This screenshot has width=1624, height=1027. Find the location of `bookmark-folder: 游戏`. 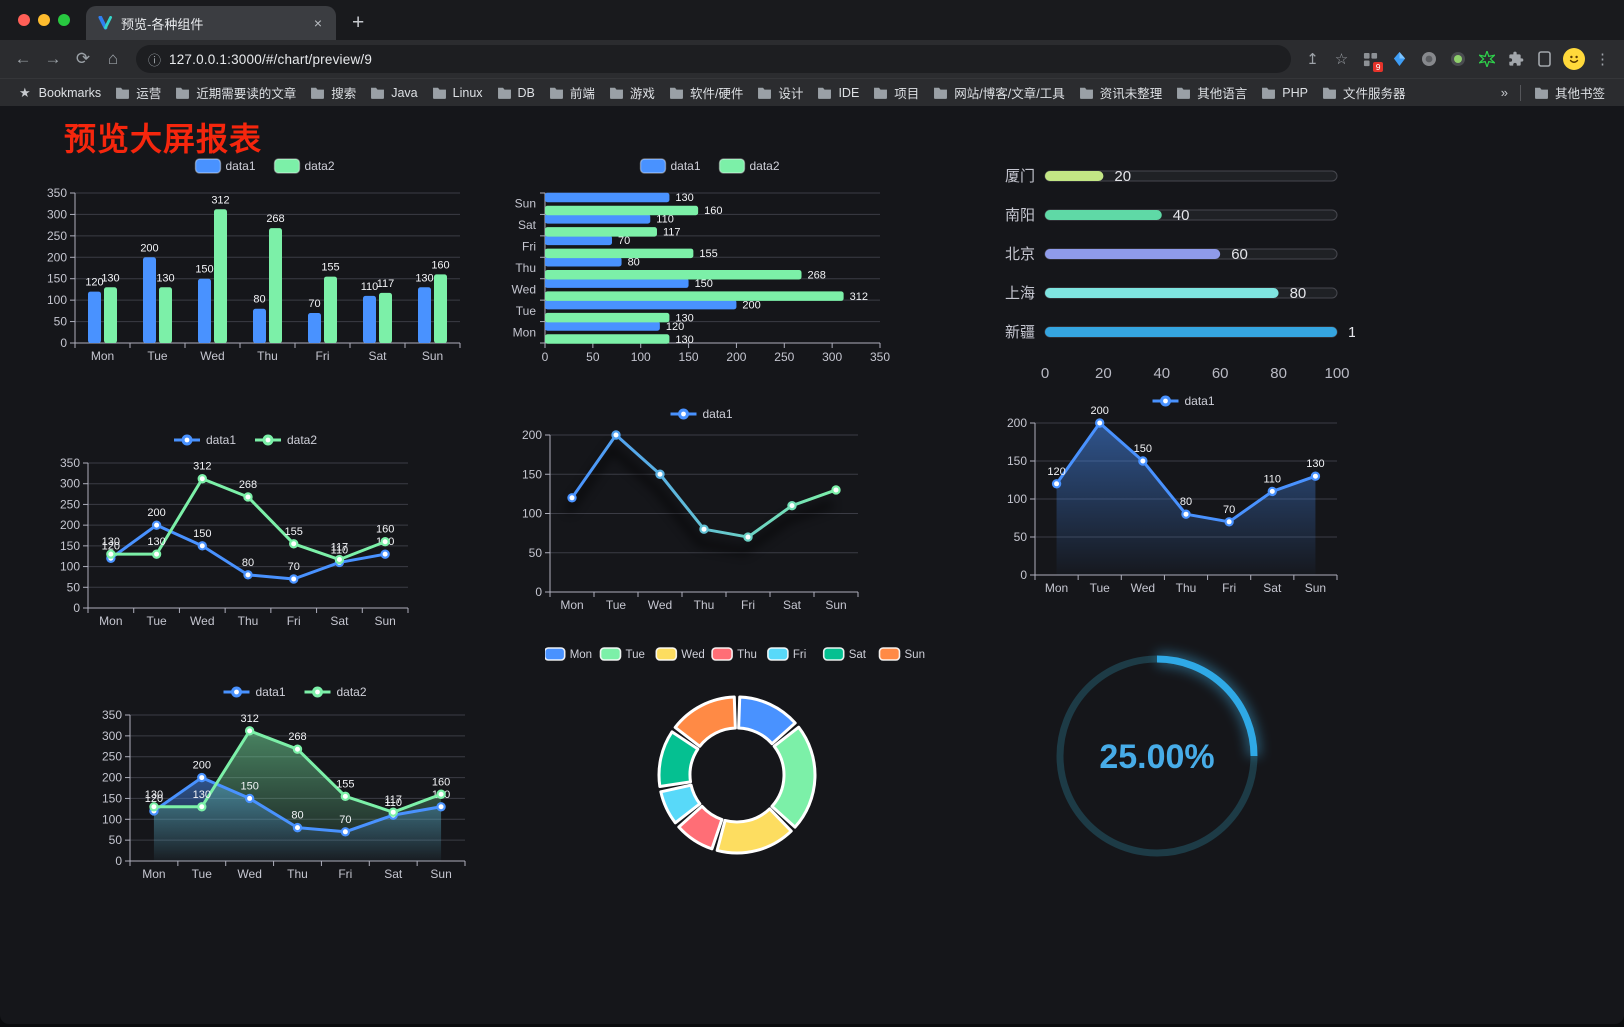

bookmark-folder: 游戏 is located at coordinates (632, 92).